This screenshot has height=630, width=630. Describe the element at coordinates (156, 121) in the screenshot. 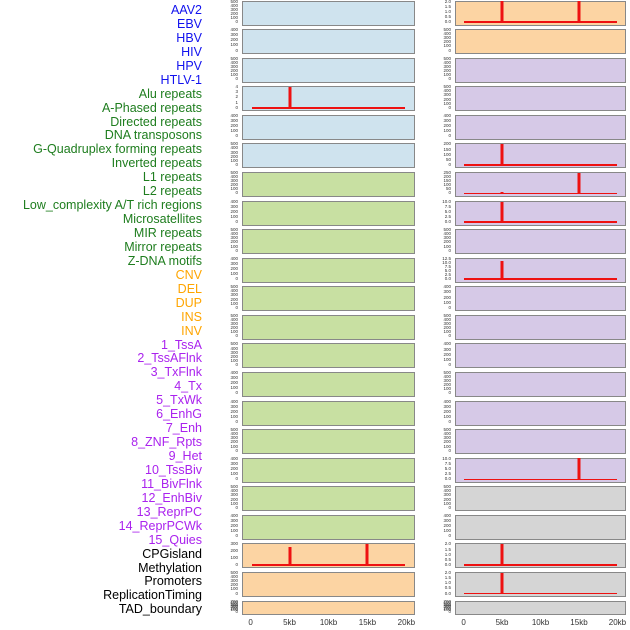

I see `track-label: Directed repeats` at that location.